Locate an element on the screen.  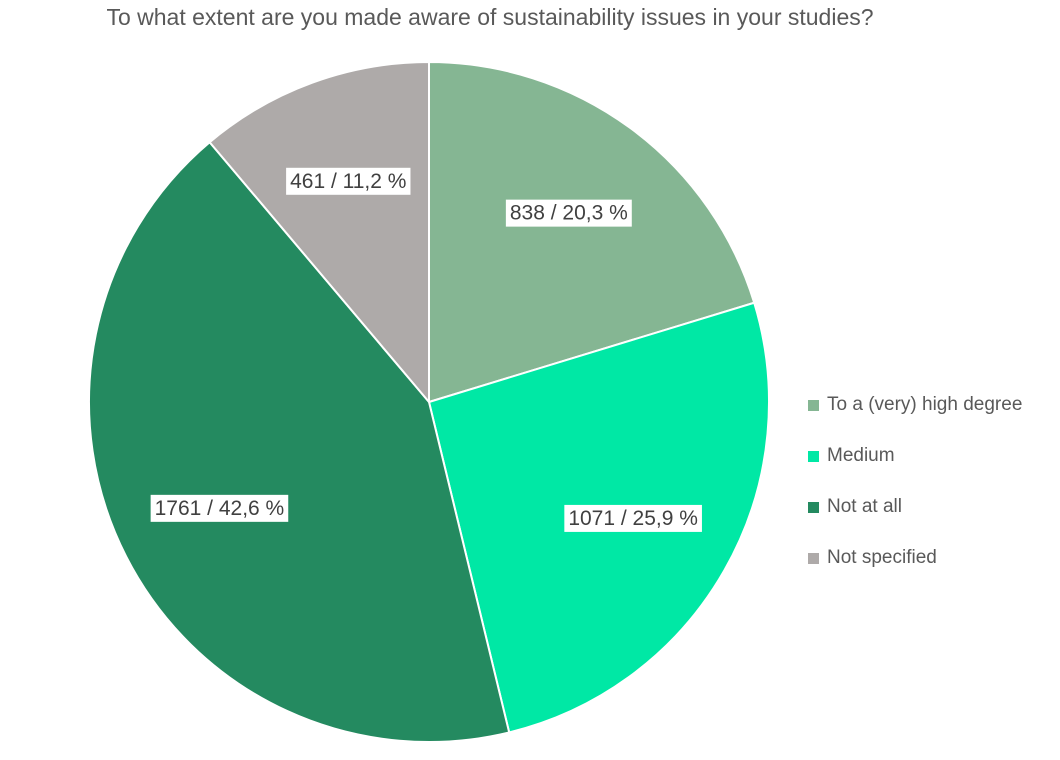
data-label: 1761 / 42,6 % is located at coordinates (219, 508).